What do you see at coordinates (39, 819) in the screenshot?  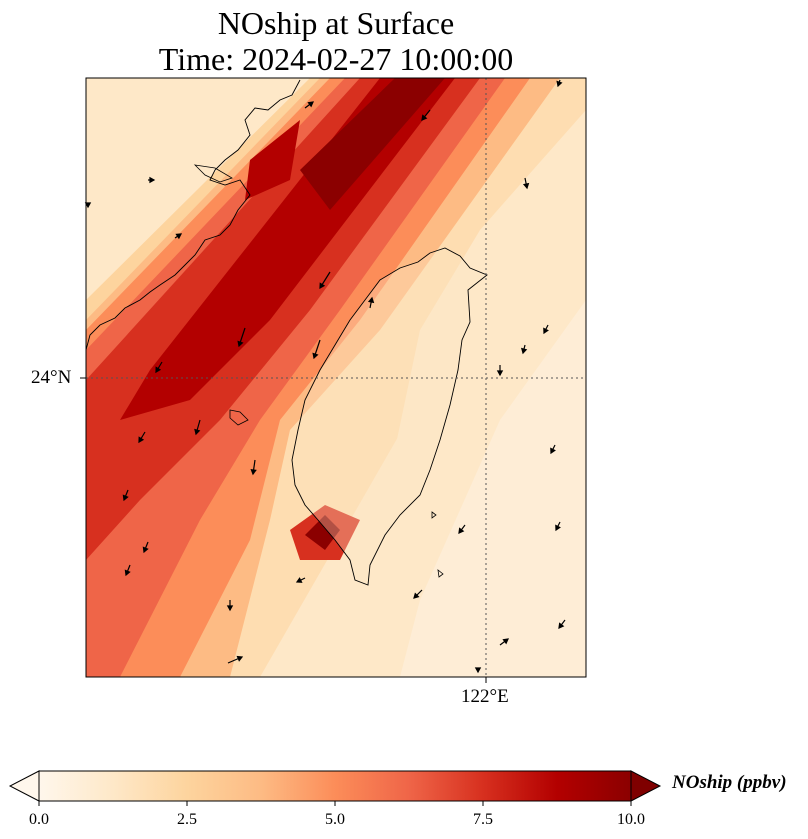 I see `colorbar-tick-label: 0.0` at bounding box center [39, 819].